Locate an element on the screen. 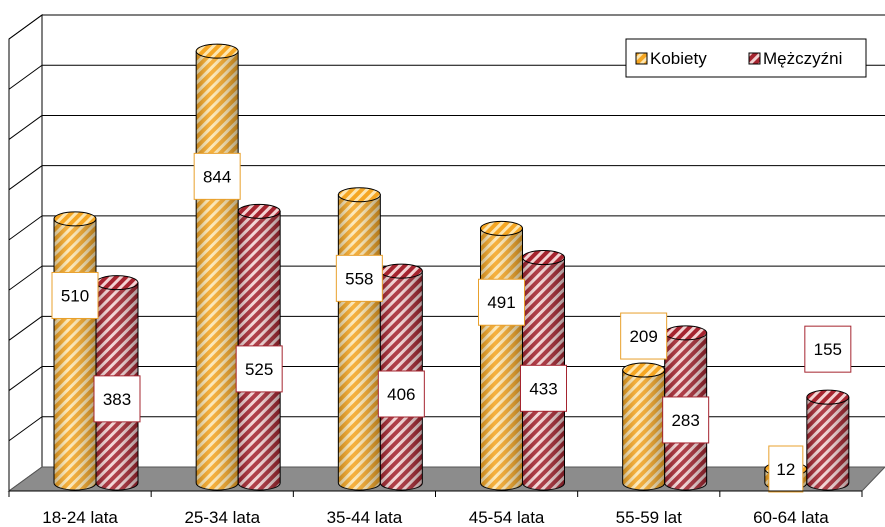 This screenshot has width=885, height=527. data-label-kobiety-5-box is located at coordinates (786, 469).